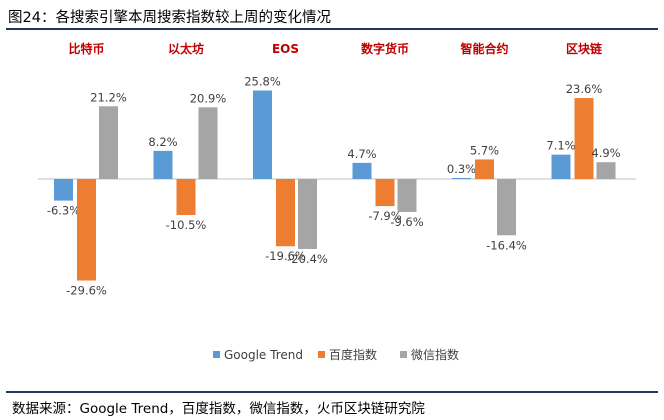 Image resolution: width=664 pixels, height=420 pixels. I want to click on data-source: 数据来源：Google Trend，百度指数，微信指数，火币区块链研究院, so click(218, 409).